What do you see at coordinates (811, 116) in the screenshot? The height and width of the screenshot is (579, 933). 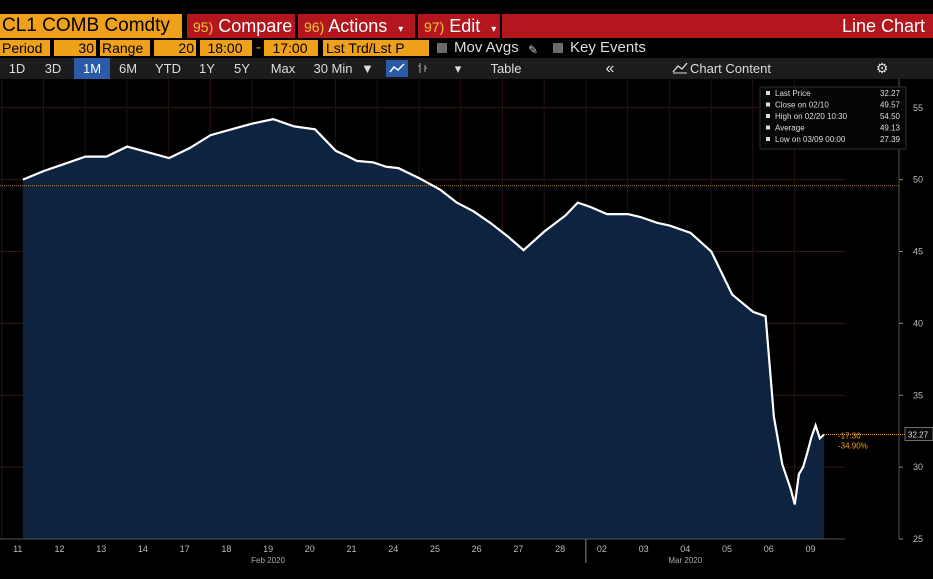 I see `legend-label: High on 02/20 10:30` at bounding box center [811, 116].